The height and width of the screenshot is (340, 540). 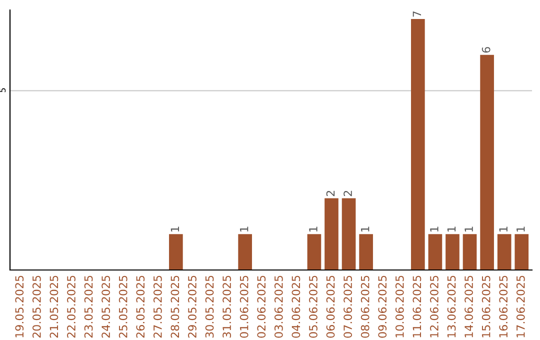 What do you see at coordinates (227, 307) in the screenshot?
I see `x-tick-label: 31.05.2025` at bounding box center [227, 307].